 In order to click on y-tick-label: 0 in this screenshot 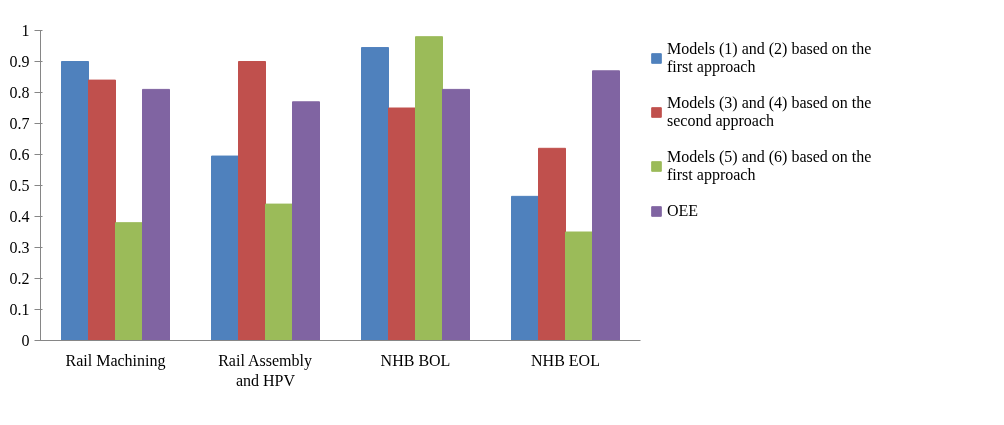, I will do `click(25, 340)`.